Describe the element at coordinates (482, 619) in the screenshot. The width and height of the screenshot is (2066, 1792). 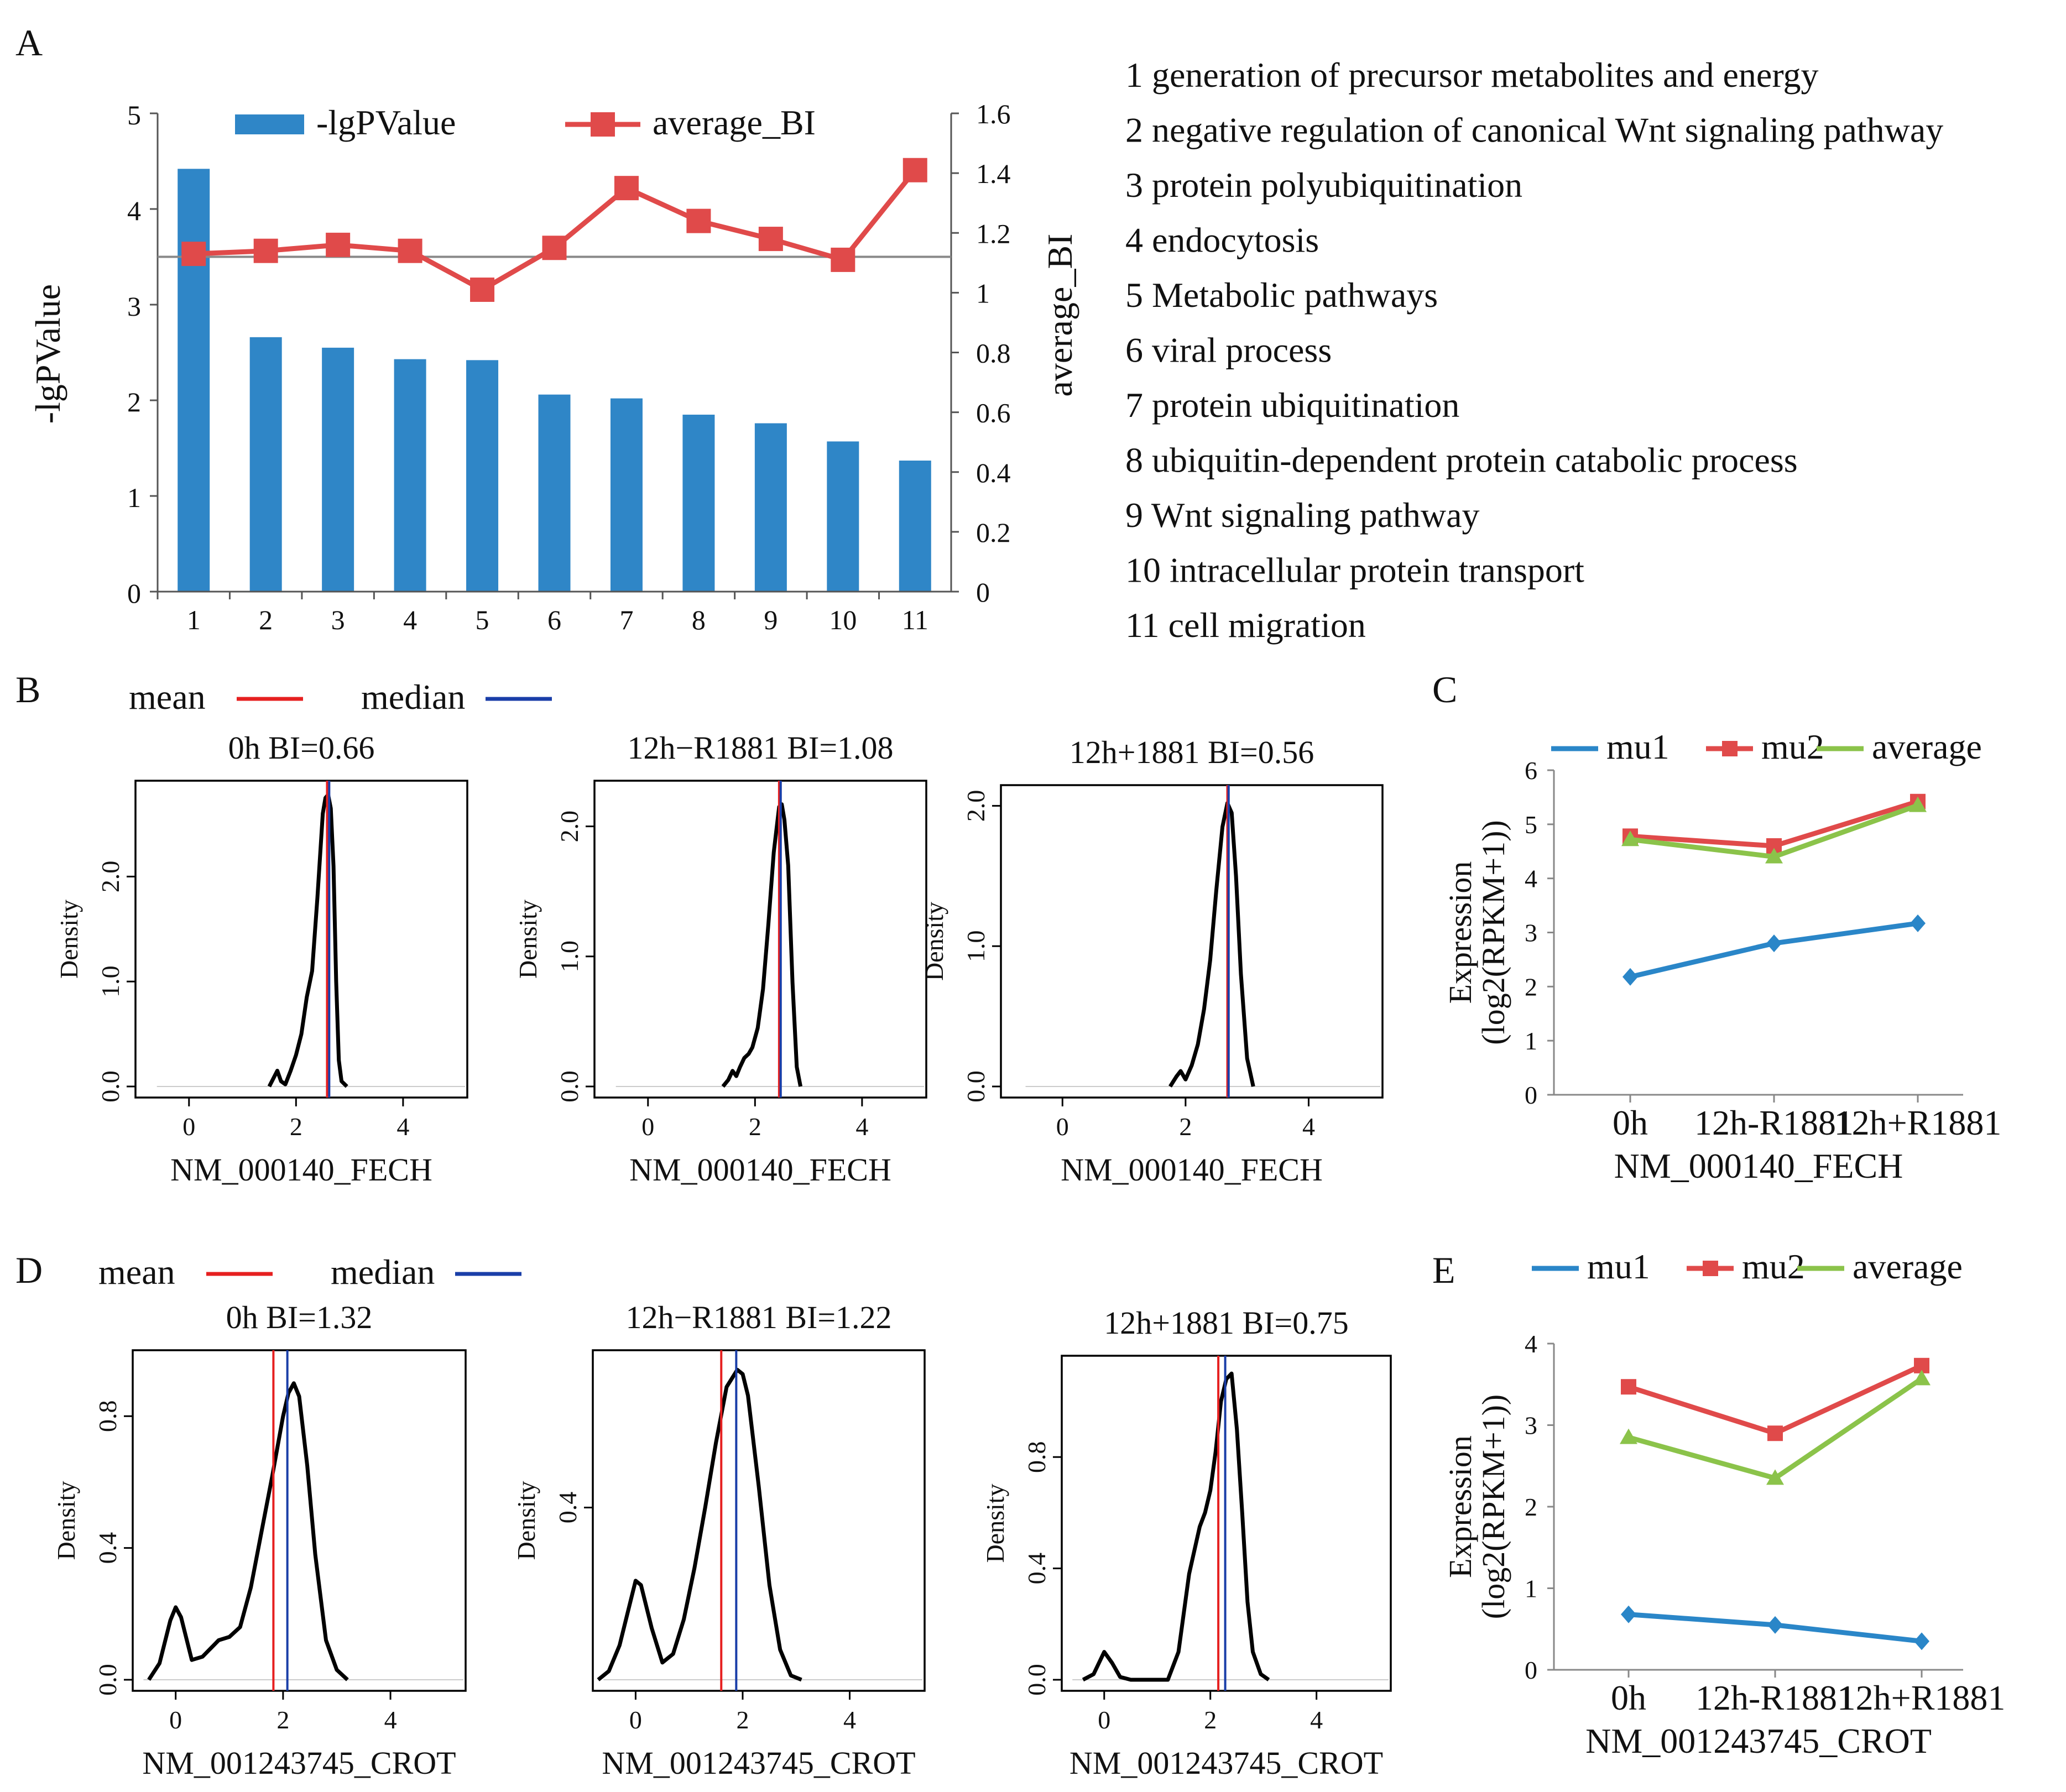
I see `x-tick-label: 5` at that location.